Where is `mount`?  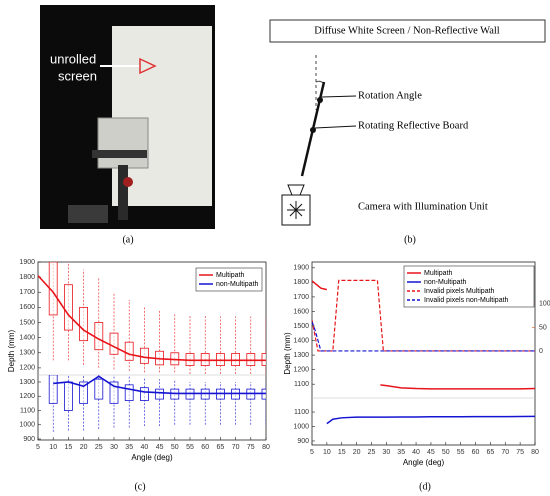 mount is located at coordinates (128, 182).